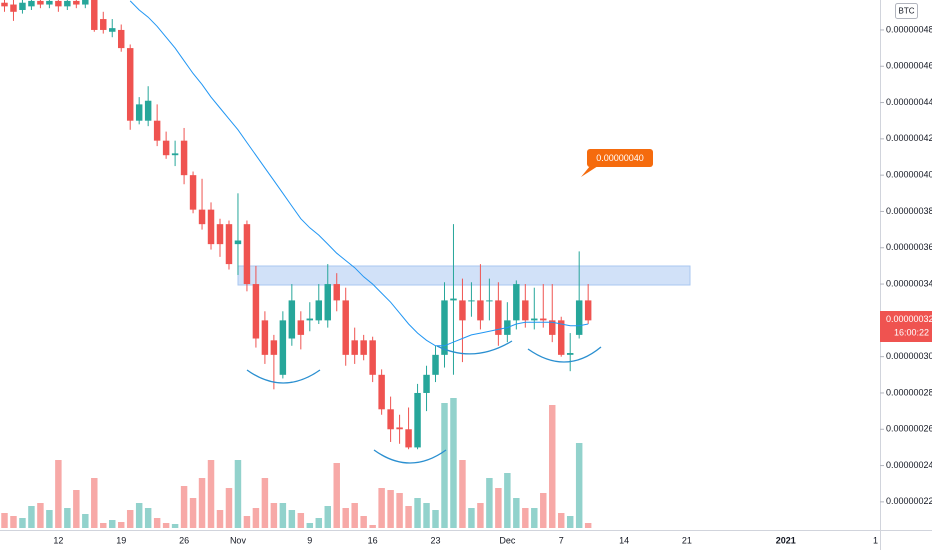  Describe the element at coordinates (875, 540) in the screenshot. I see `x-tick-label: 1` at that location.